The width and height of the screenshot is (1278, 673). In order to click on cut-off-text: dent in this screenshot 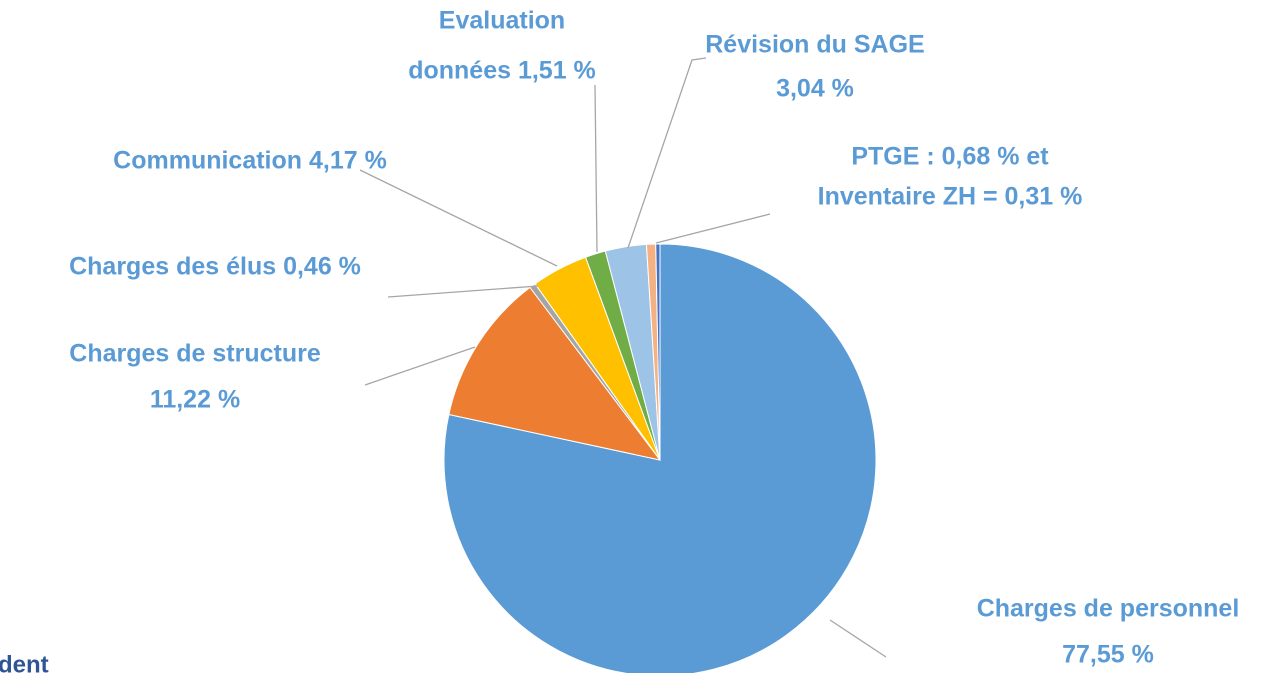, I will do `click(24, 662)`.